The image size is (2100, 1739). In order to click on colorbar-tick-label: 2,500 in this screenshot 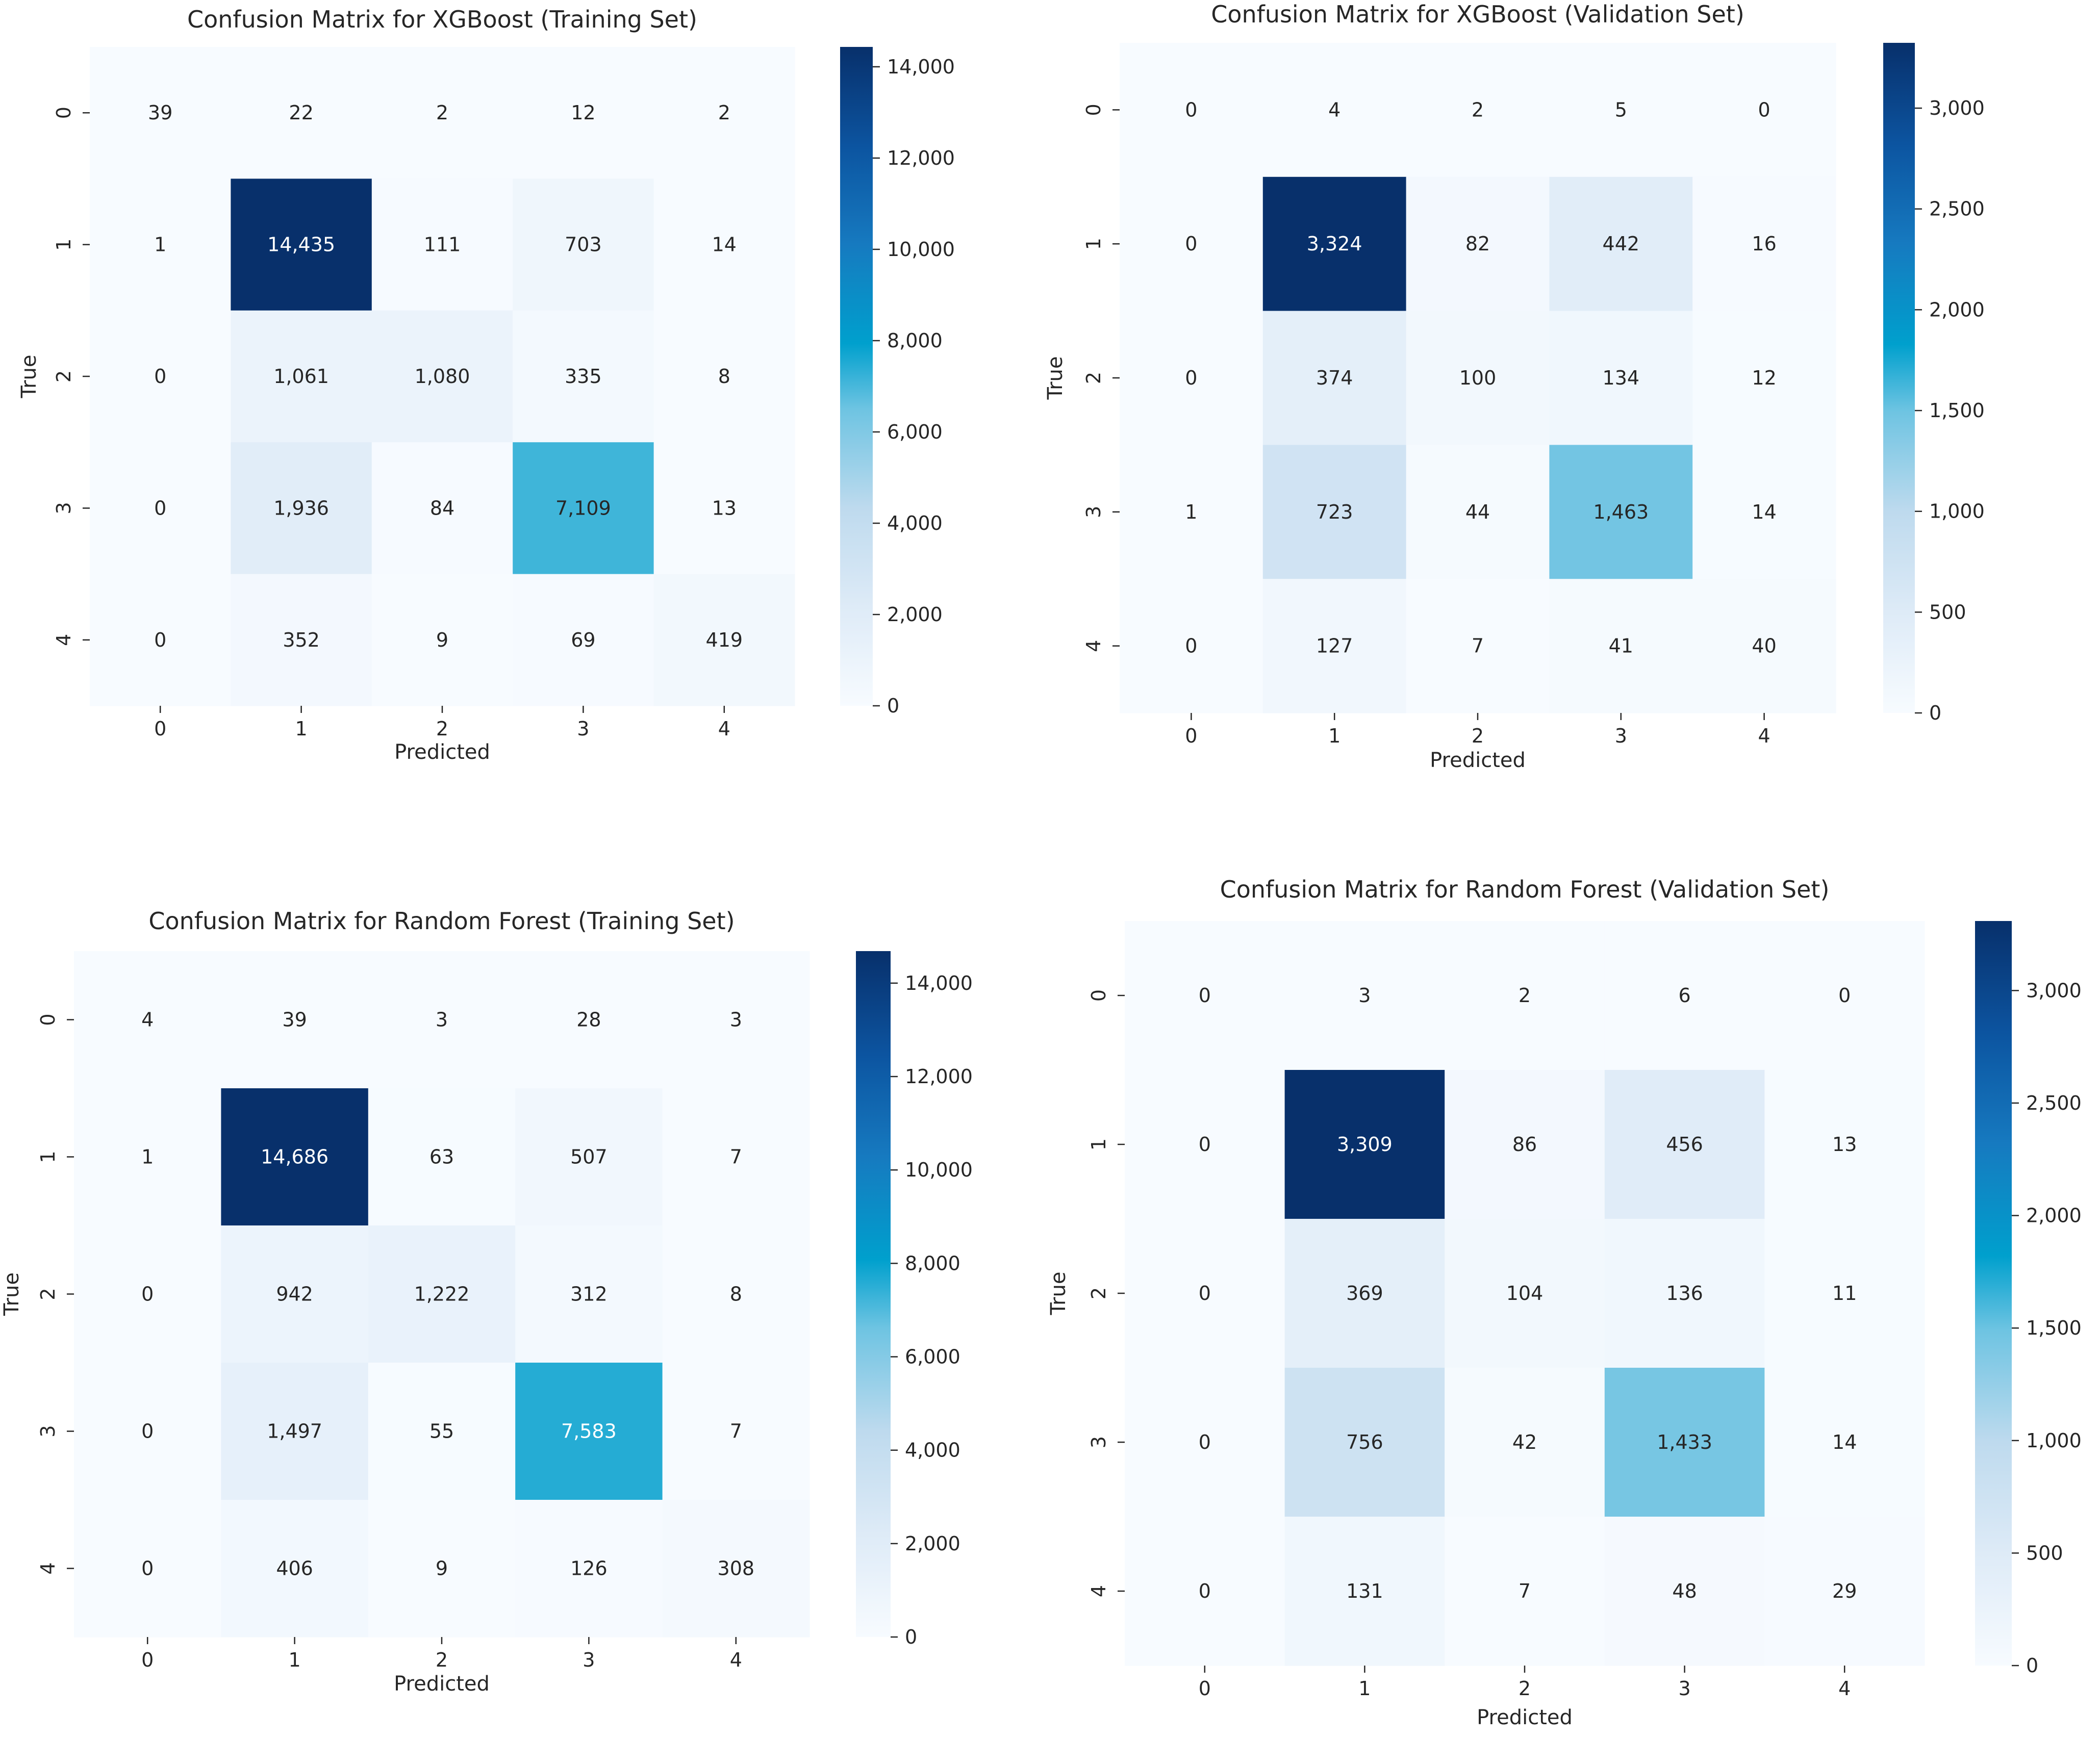, I will do `click(2054, 1103)`.